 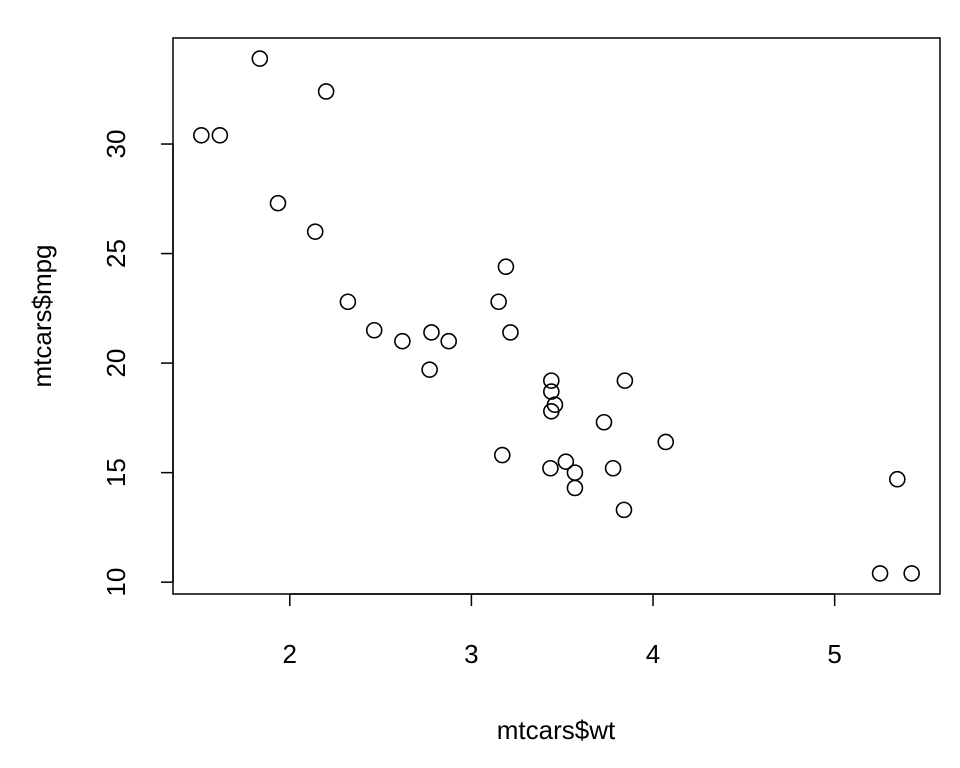 I want to click on y-axis-label: mtcars$mpg, so click(x=42, y=315).